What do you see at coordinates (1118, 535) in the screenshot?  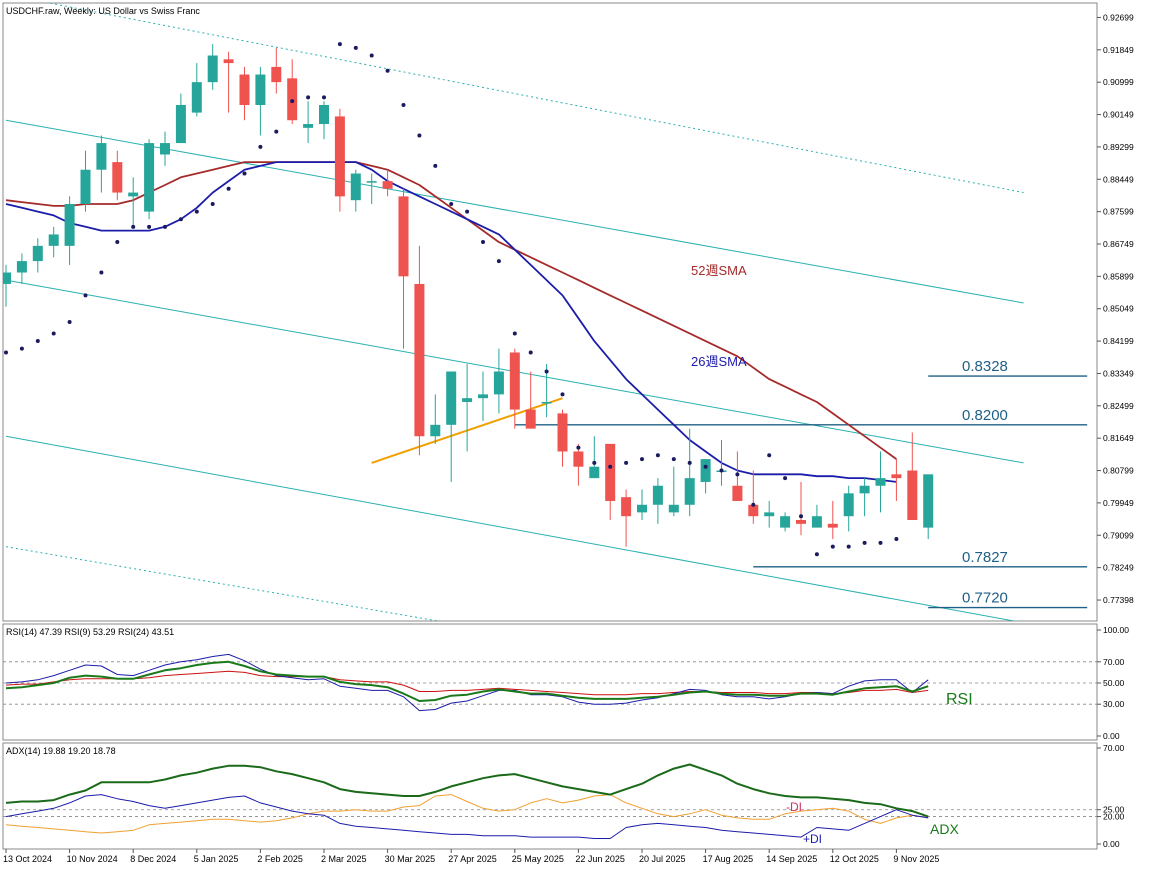 I see `price-tick-label: 0.79099` at bounding box center [1118, 535].